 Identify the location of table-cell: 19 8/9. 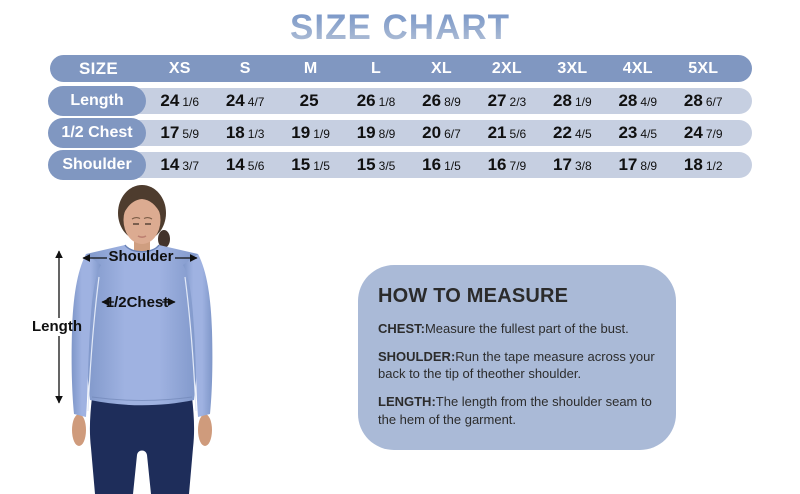
(375, 133).